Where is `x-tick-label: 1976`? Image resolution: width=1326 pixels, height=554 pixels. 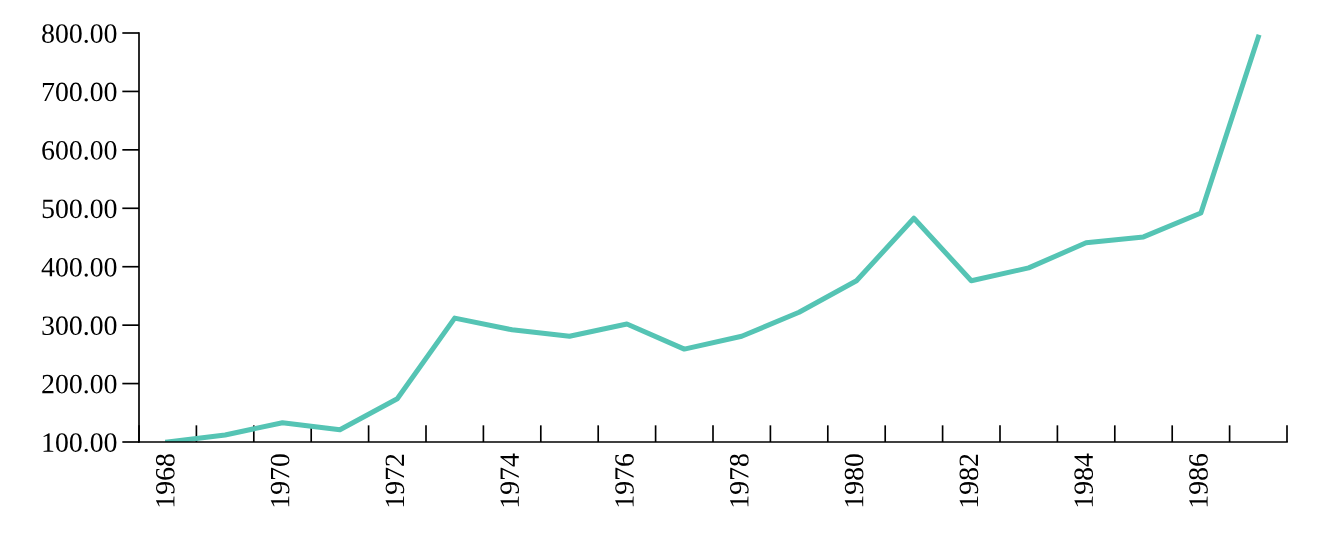
x-tick-label: 1976 is located at coordinates (624, 480).